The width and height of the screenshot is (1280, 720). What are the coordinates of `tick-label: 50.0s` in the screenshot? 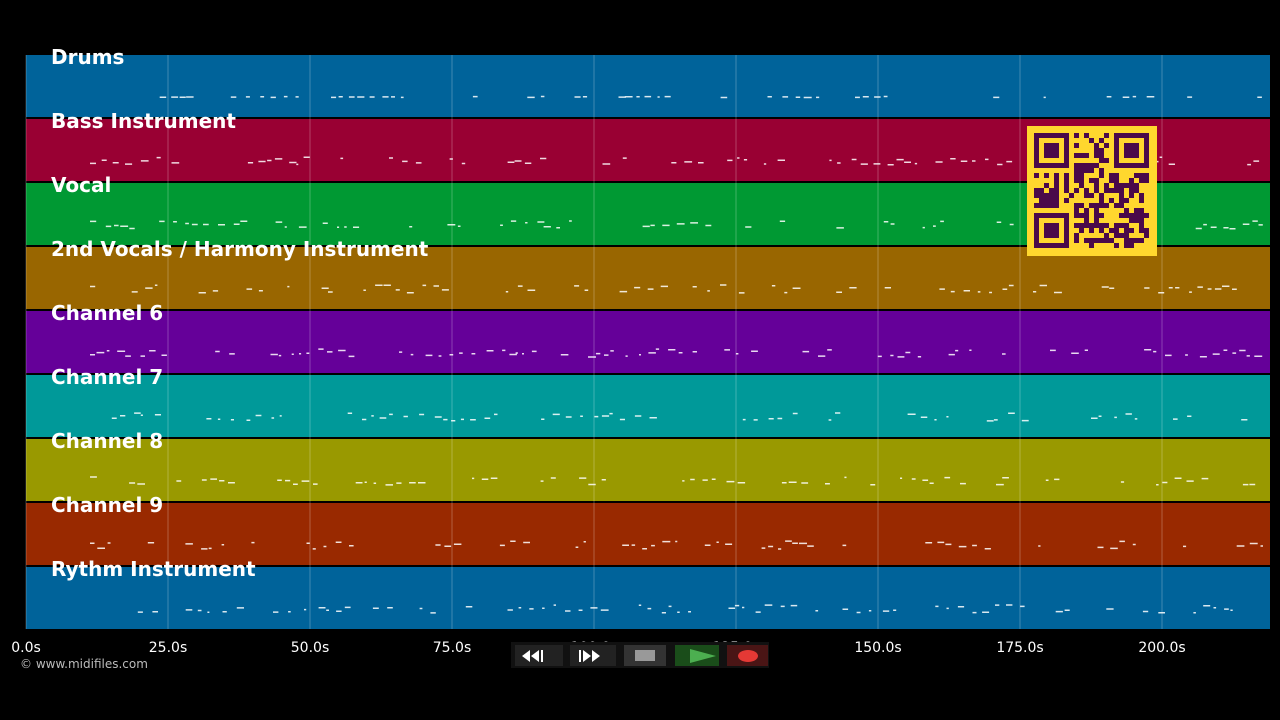 It's located at (310, 648).